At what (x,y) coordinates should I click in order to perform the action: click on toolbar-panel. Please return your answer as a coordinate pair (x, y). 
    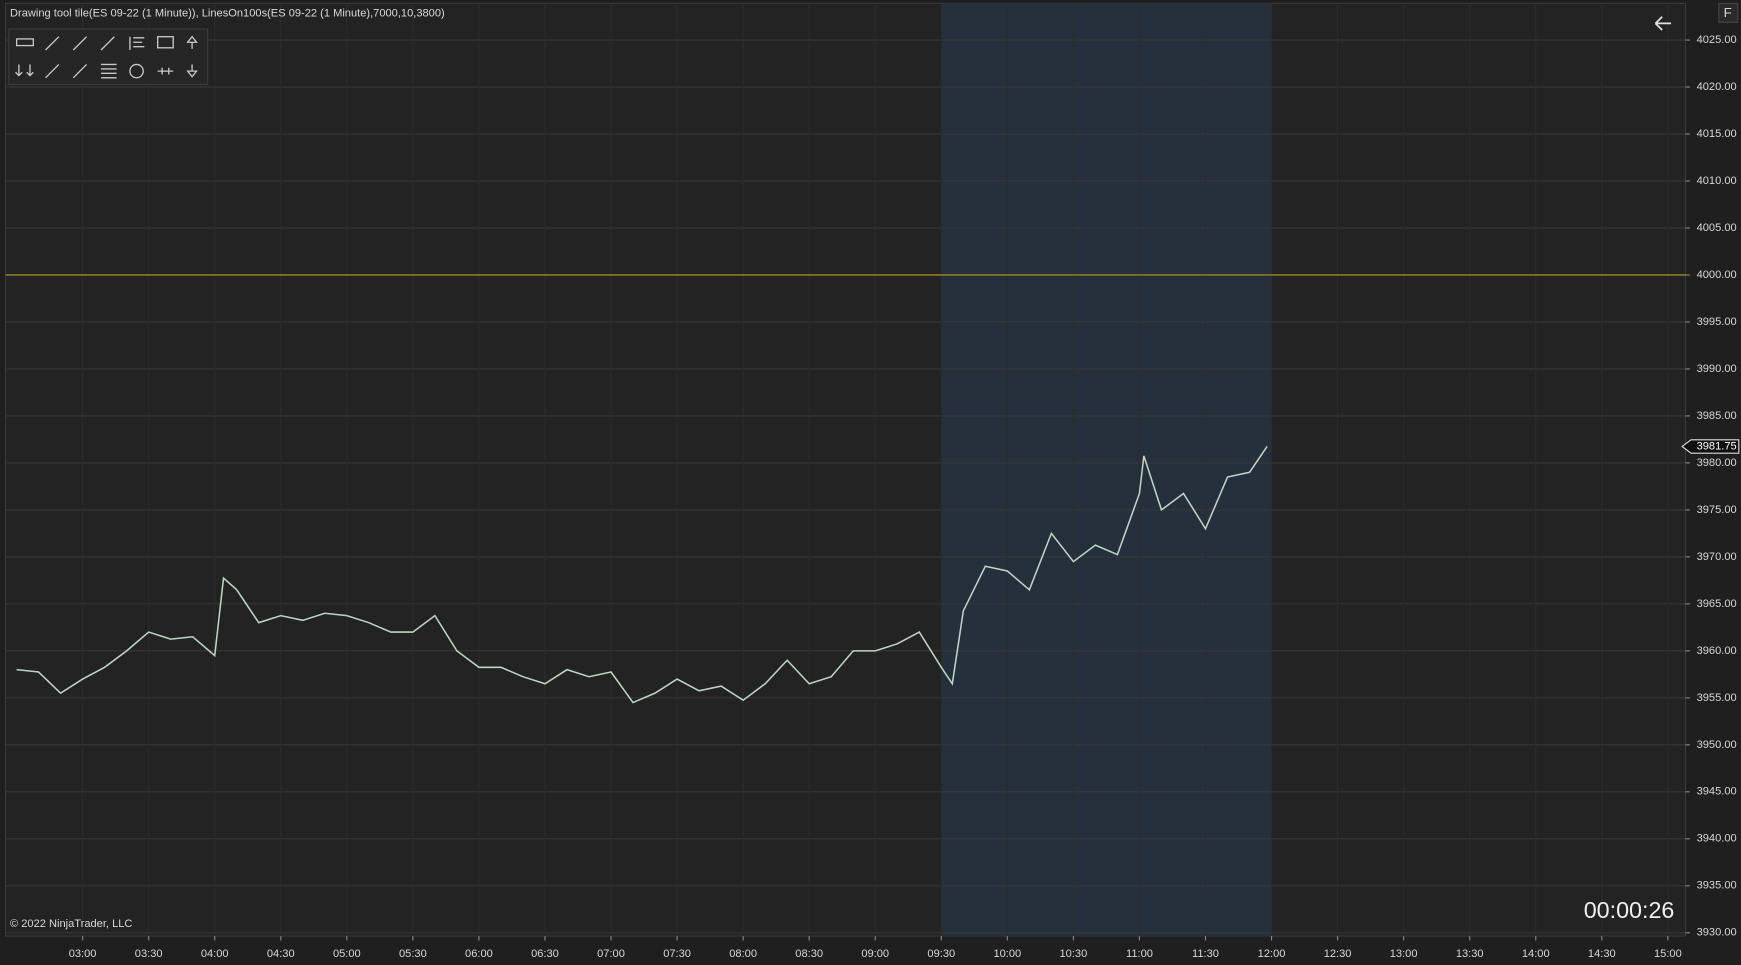
    Looking at the image, I should click on (108, 57).